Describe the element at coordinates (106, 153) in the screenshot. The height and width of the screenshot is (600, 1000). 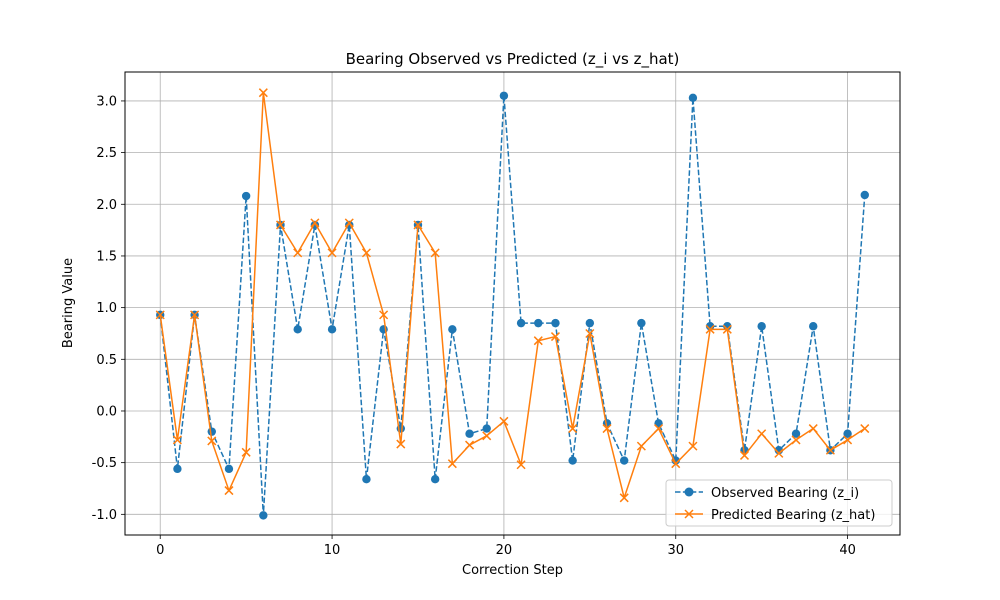
I see `y-tick-label: 2.5` at that location.